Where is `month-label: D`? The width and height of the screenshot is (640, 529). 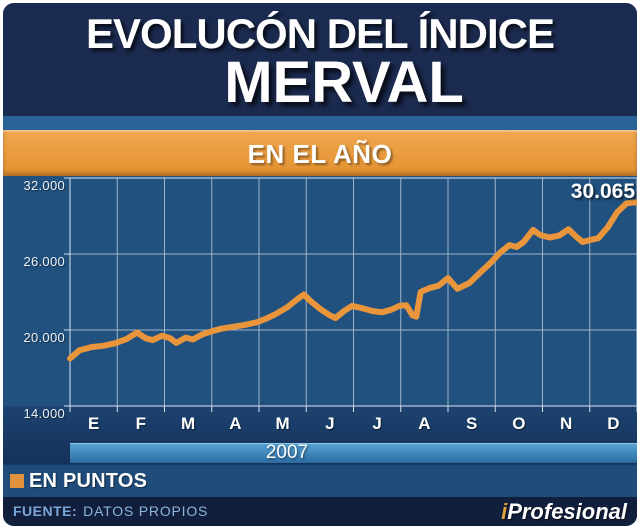
month-label: D is located at coordinates (613, 423).